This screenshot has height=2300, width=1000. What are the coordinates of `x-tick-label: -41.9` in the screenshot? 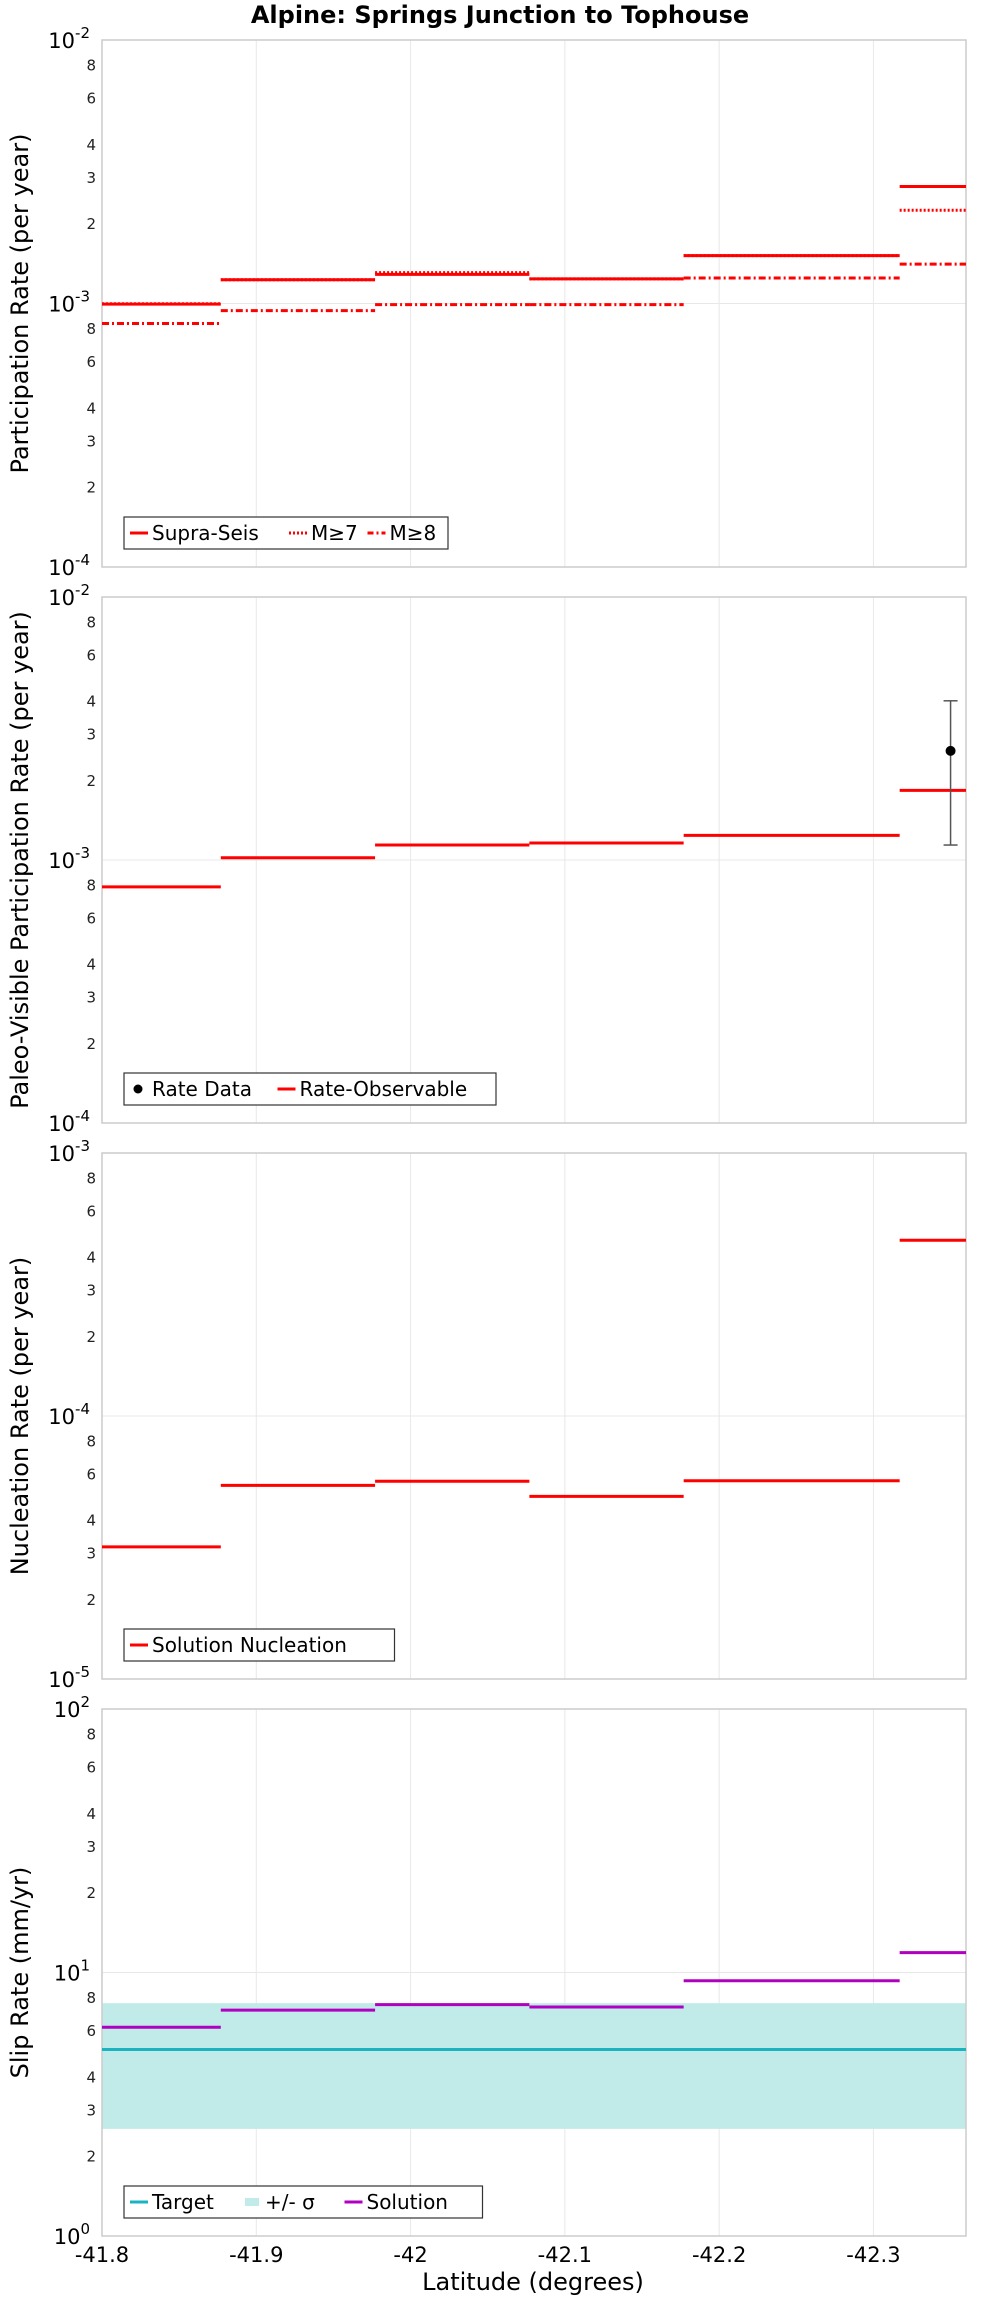 It's located at (256, 2255).